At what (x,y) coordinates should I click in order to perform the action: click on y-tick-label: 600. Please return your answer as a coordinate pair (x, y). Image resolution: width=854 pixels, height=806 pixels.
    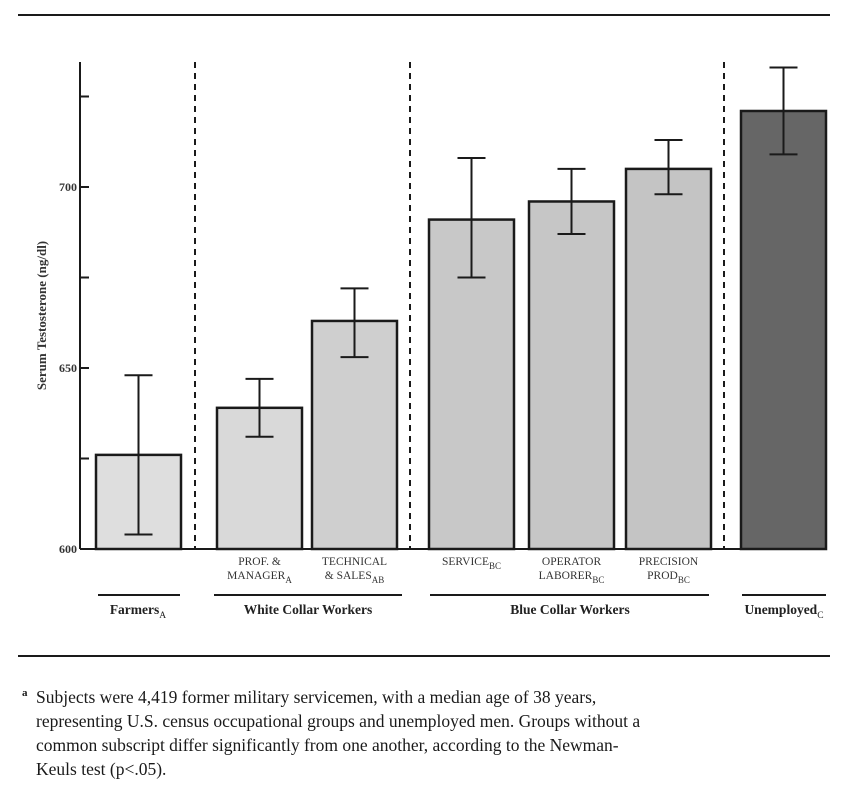
    Looking at the image, I should click on (68, 549).